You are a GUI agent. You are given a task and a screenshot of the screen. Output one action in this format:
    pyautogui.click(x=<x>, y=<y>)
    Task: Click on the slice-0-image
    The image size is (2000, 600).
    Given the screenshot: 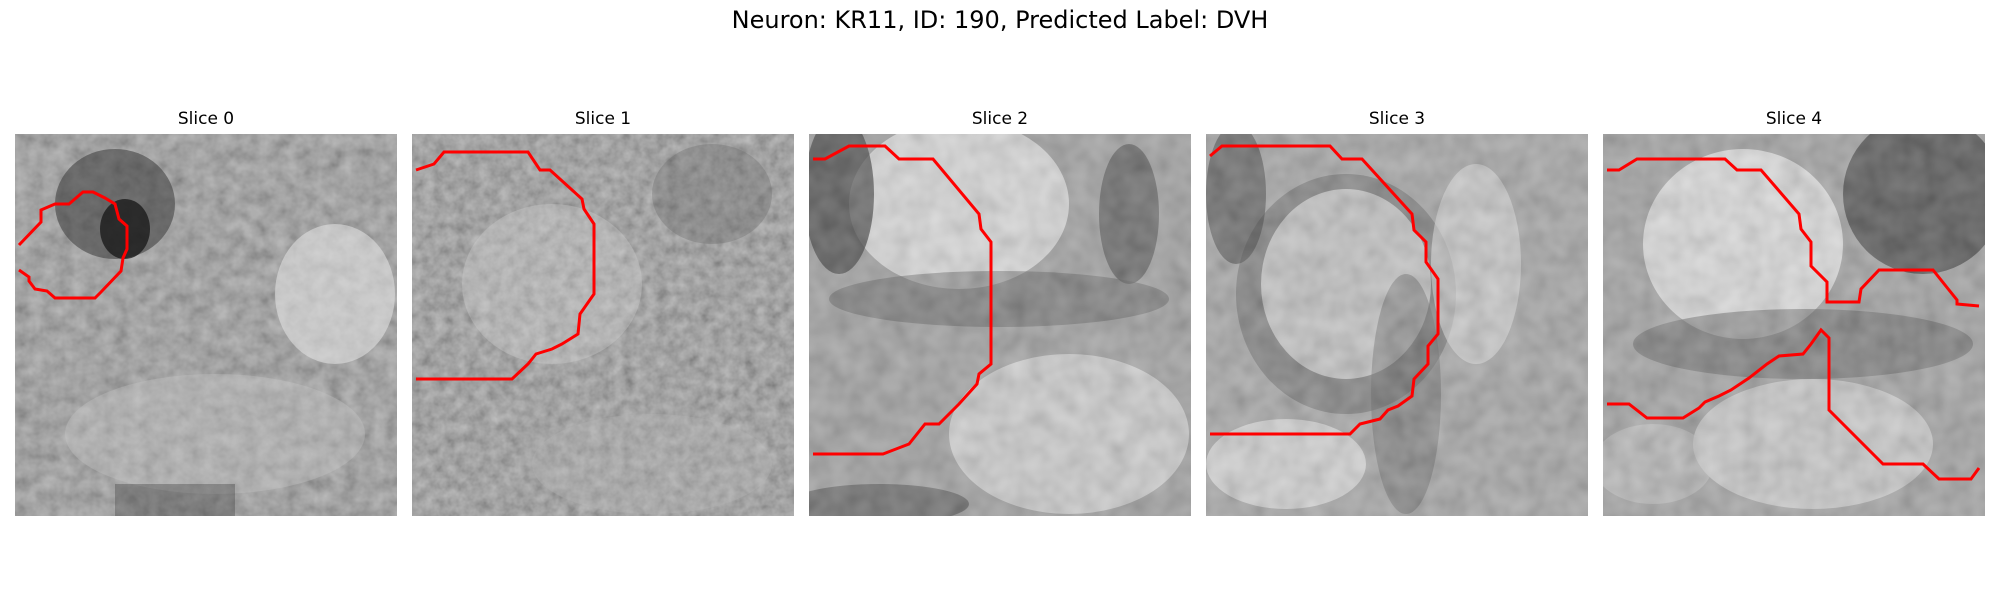 What is the action you would take?
    pyautogui.click(x=206, y=325)
    